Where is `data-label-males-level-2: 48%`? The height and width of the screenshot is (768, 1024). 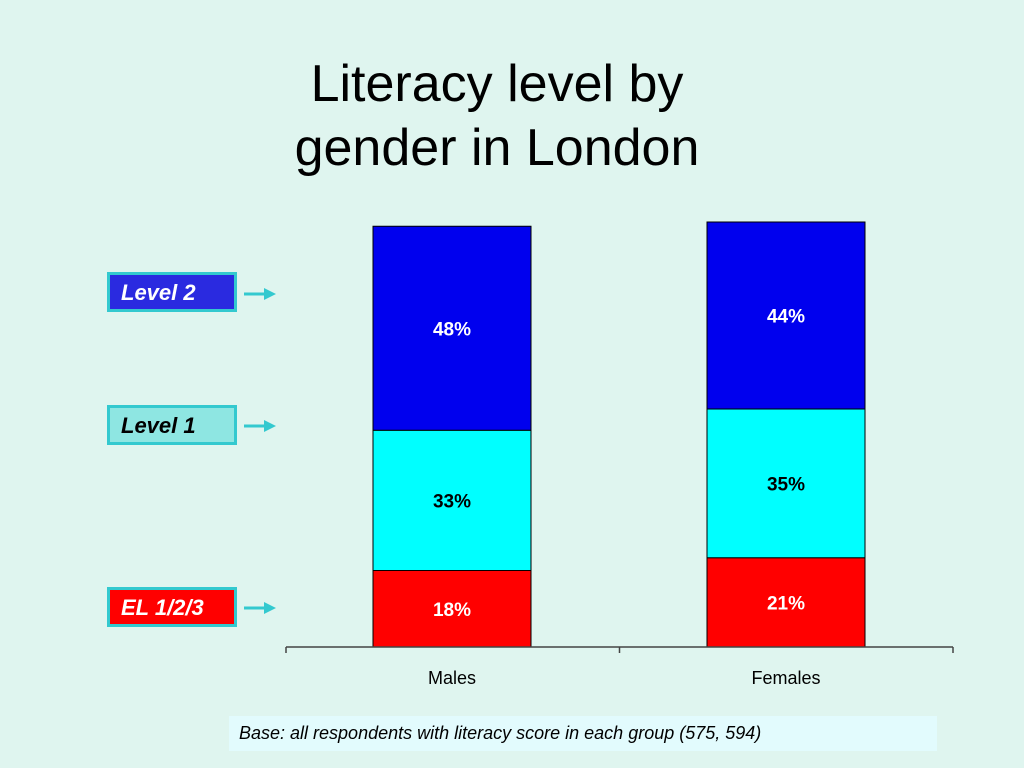 data-label-males-level-2: 48% is located at coordinates (452, 329).